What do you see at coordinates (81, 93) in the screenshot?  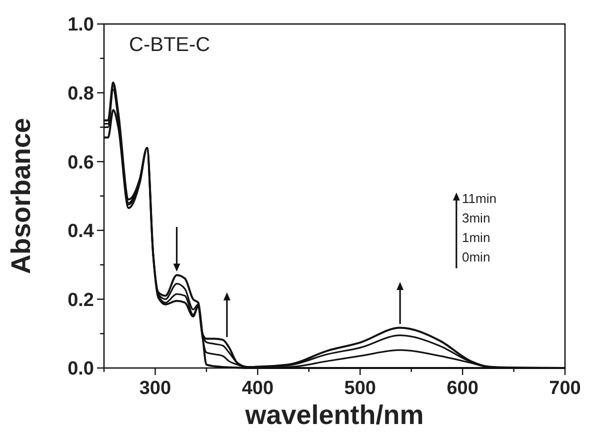 I see `y-tick-label: 0.8` at bounding box center [81, 93].